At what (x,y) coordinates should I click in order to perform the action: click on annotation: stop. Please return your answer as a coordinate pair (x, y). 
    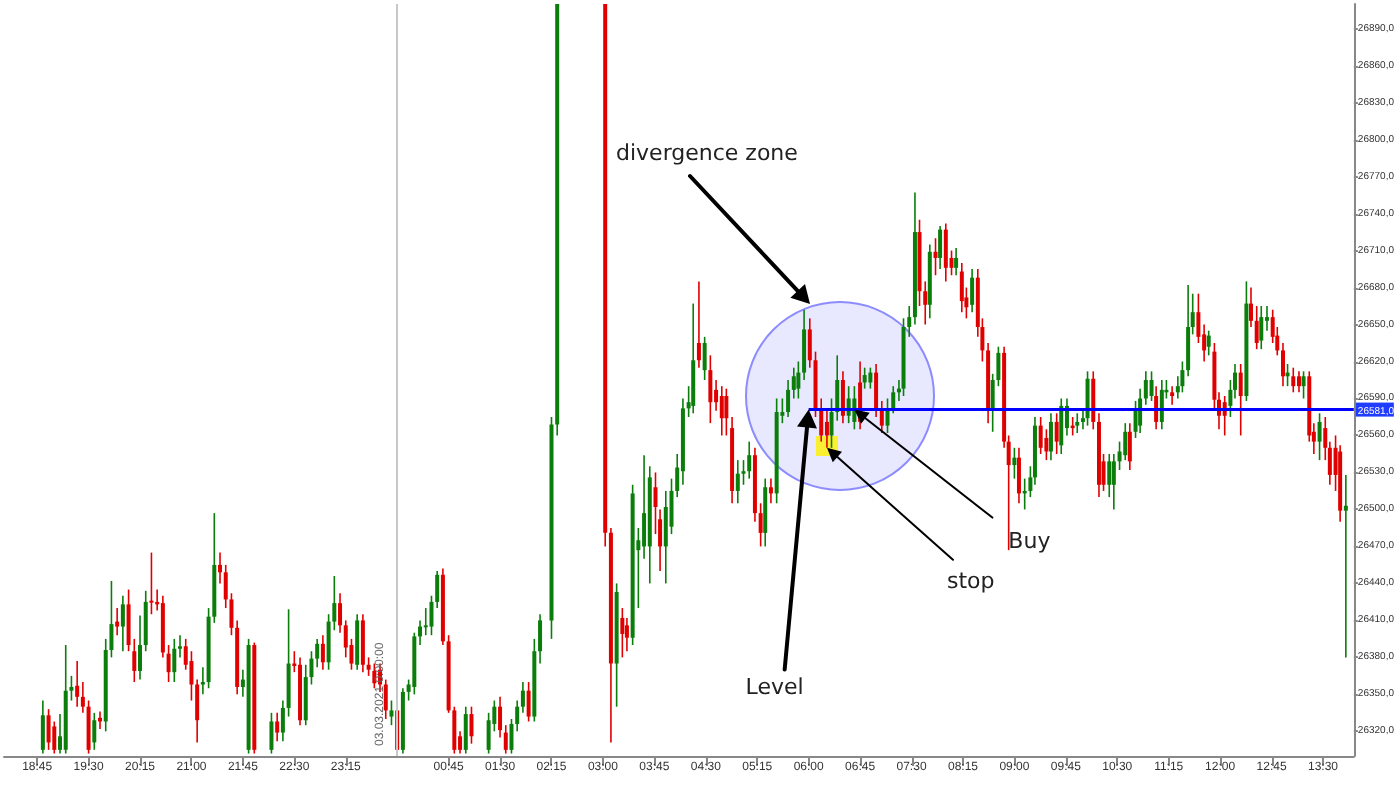
    Looking at the image, I should click on (970, 580).